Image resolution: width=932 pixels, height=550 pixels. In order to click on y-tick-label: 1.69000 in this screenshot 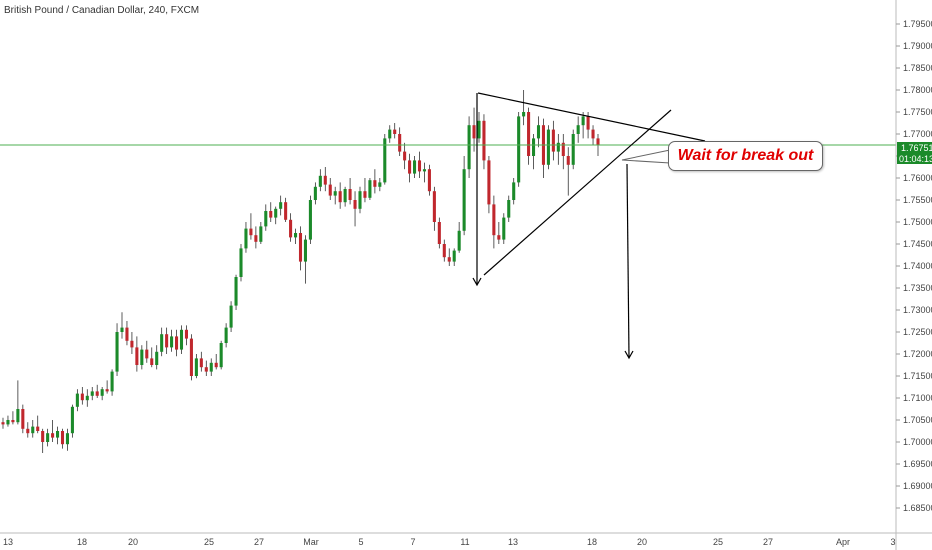, I will do `click(917, 486)`.